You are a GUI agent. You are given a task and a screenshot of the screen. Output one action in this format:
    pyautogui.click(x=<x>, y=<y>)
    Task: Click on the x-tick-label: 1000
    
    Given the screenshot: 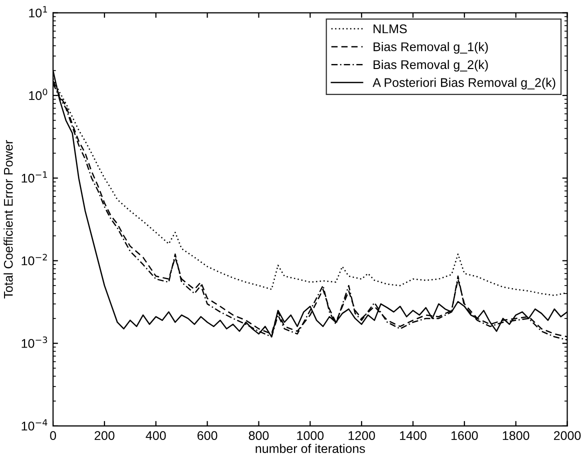 What is the action you would take?
    pyautogui.click(x=310, y=435)
    